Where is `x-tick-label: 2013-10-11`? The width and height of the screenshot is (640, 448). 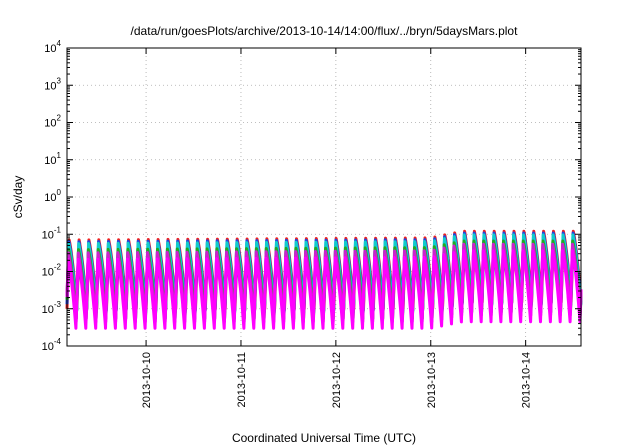
x-tick-label: 2013-10-11 is located at coordinates (242, 379).